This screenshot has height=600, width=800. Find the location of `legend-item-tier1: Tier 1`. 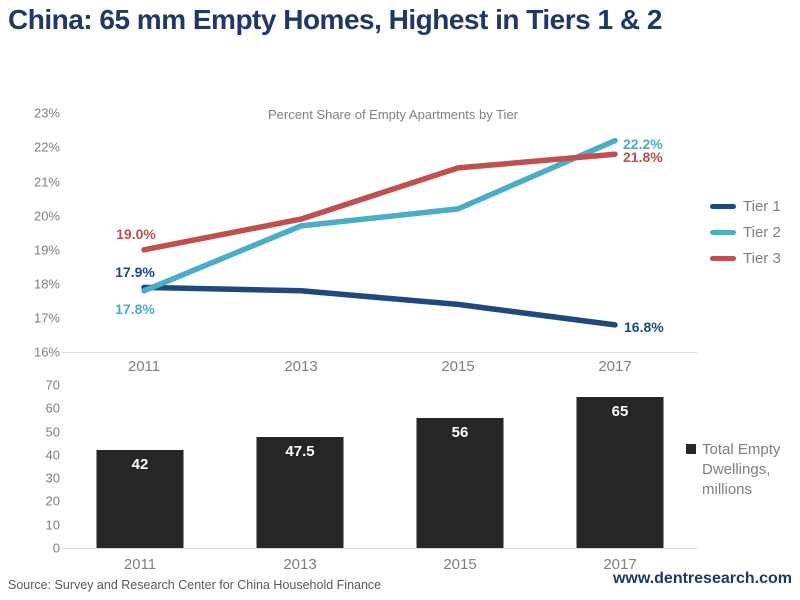

legend-item-tier1: Tier 1 is located at coordinates (745, 206).